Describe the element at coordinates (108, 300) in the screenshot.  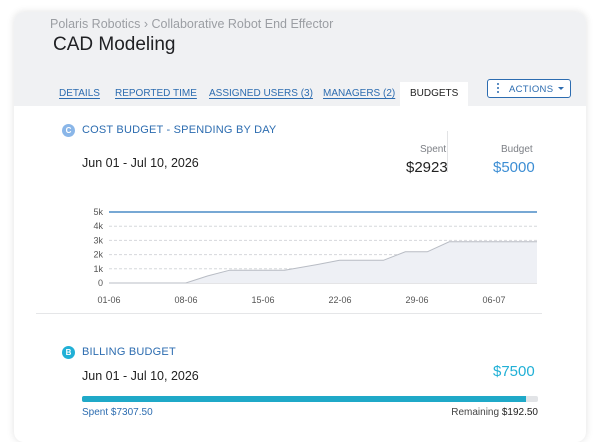
I see `x-tick-label: 01-06` at that location.